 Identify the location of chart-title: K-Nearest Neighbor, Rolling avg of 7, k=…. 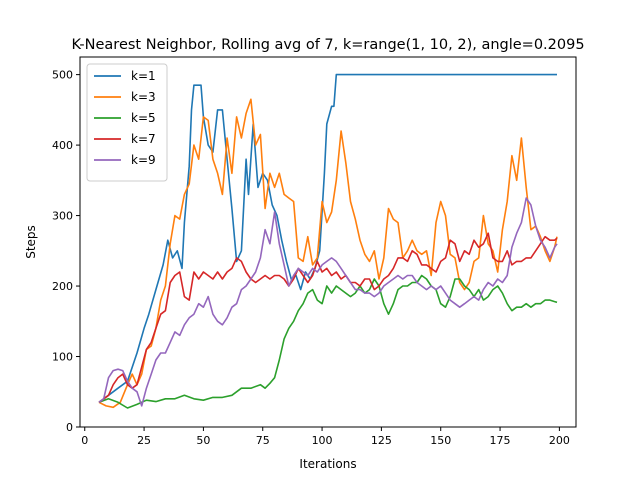
(327, 45).